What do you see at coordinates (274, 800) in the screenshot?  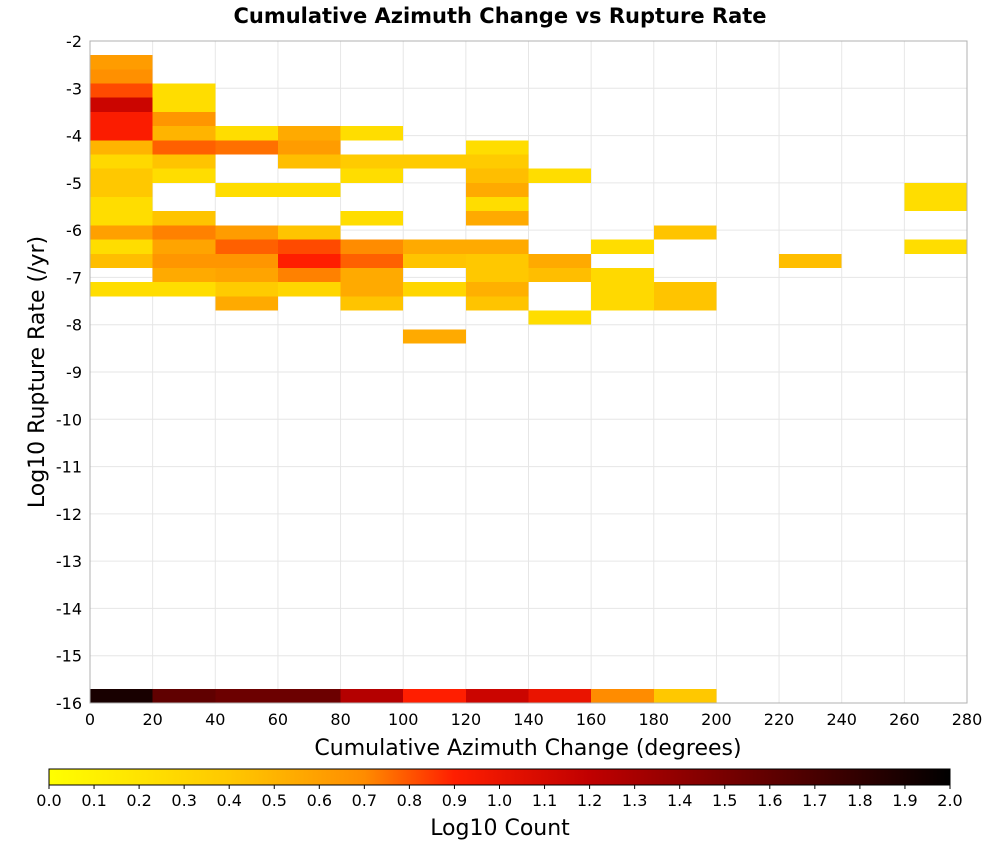 I see `colorbar-tick-label: 0.5` at bounding box center [274, 800].